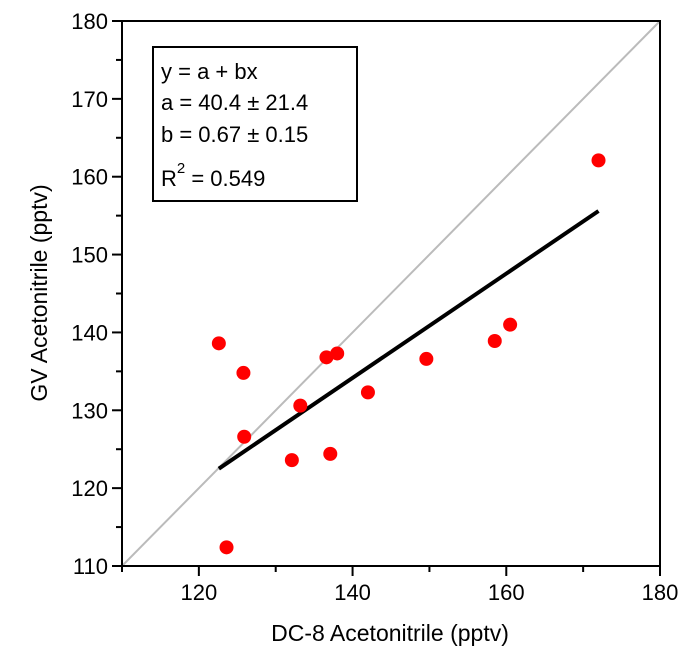 This screenshot has height=649, width=691. What do you see at coordinates (506, 592) in the screenshot?
I see `x-tick-label: 160` at bounding box center [506, 592].